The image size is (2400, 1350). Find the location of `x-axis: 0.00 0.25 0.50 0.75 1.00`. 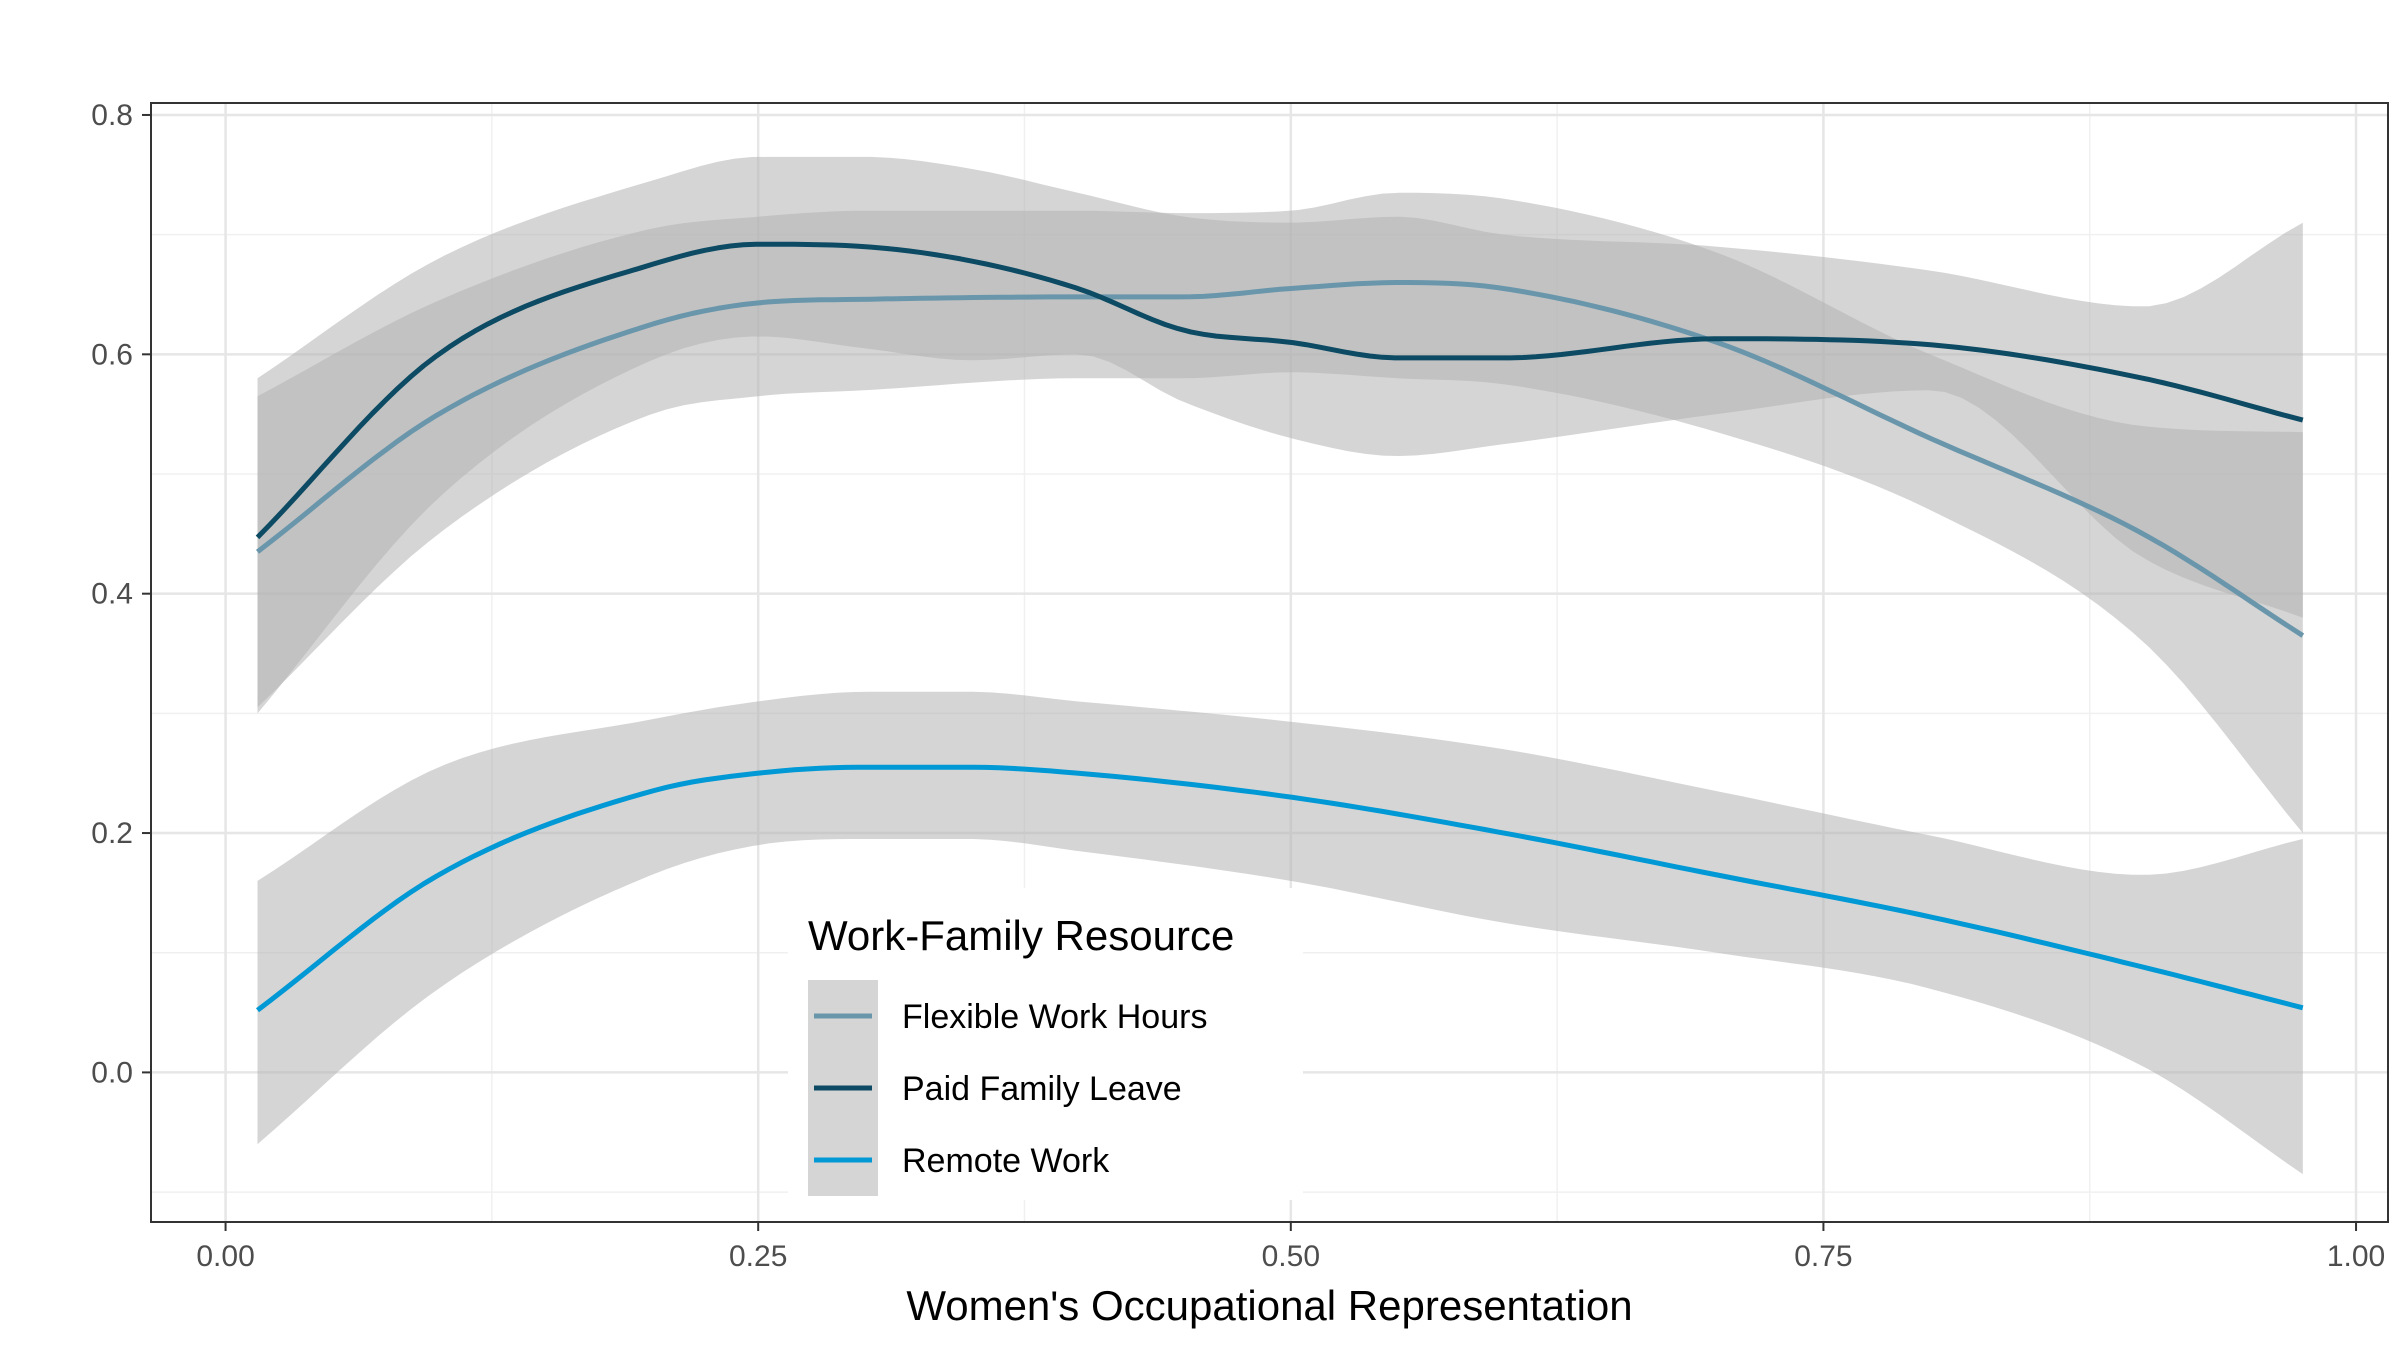

x-axis: 0.00 0.25 0.50 0.75 1.00 is located at coordinates (1290, 1247).